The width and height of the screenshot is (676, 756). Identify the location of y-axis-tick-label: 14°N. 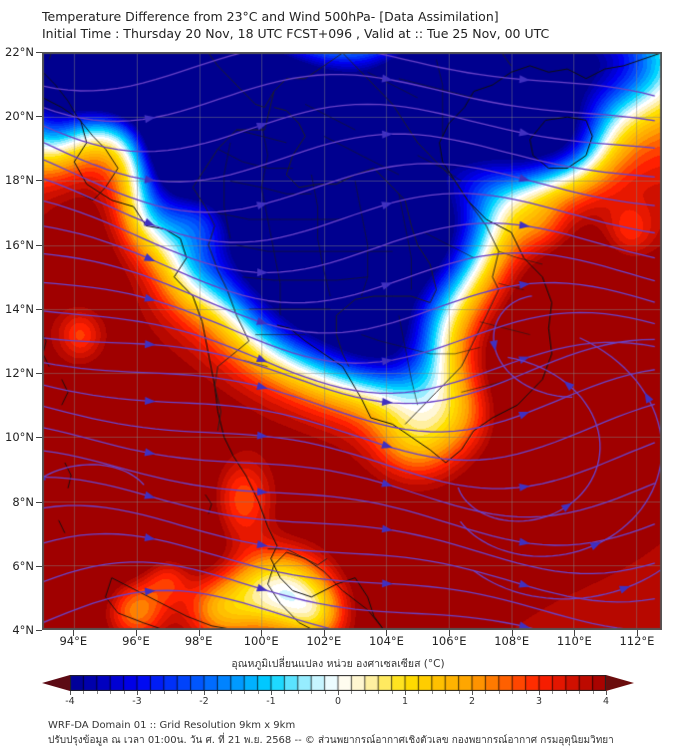
(19, 308).